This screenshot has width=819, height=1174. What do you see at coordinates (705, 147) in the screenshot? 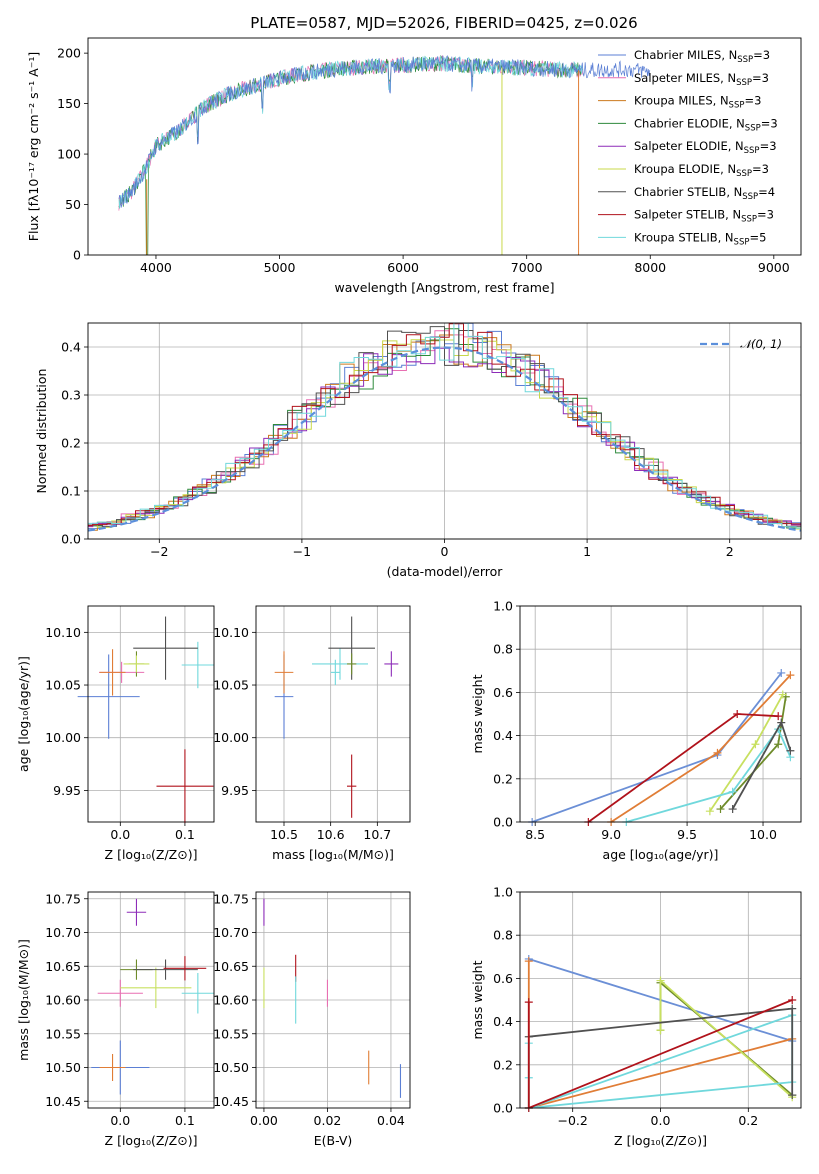
I see `legend-entry: Salpeter ELODIE, NSSP=3` at bounding box center [705, 147].